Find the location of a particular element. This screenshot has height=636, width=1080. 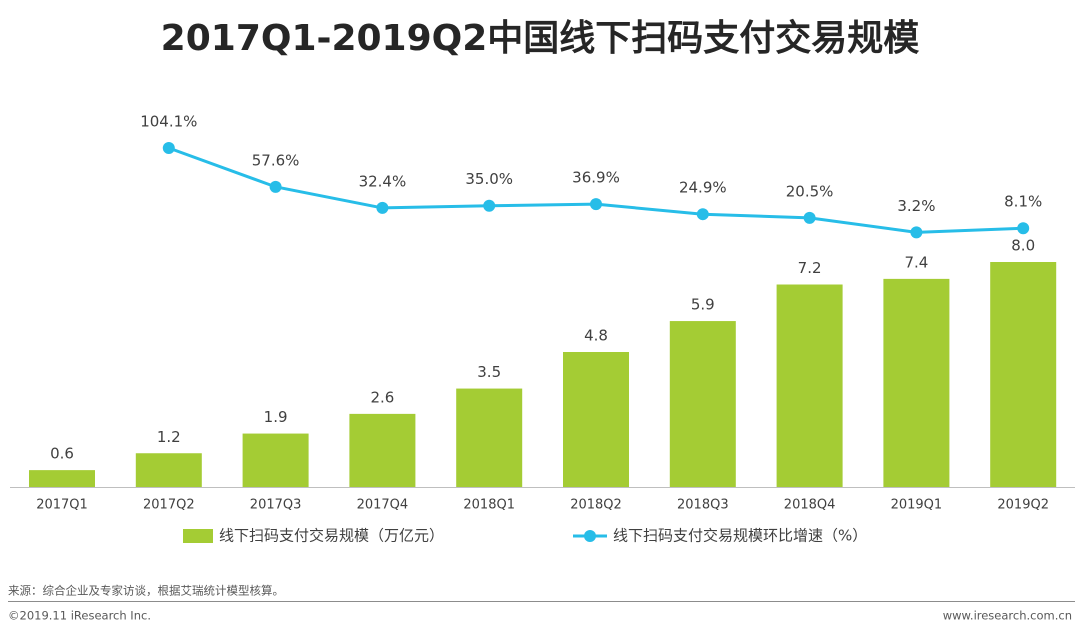

legend-label: 线下扫码支付交易规模（万亿元） is located at coordinates (331, 536).